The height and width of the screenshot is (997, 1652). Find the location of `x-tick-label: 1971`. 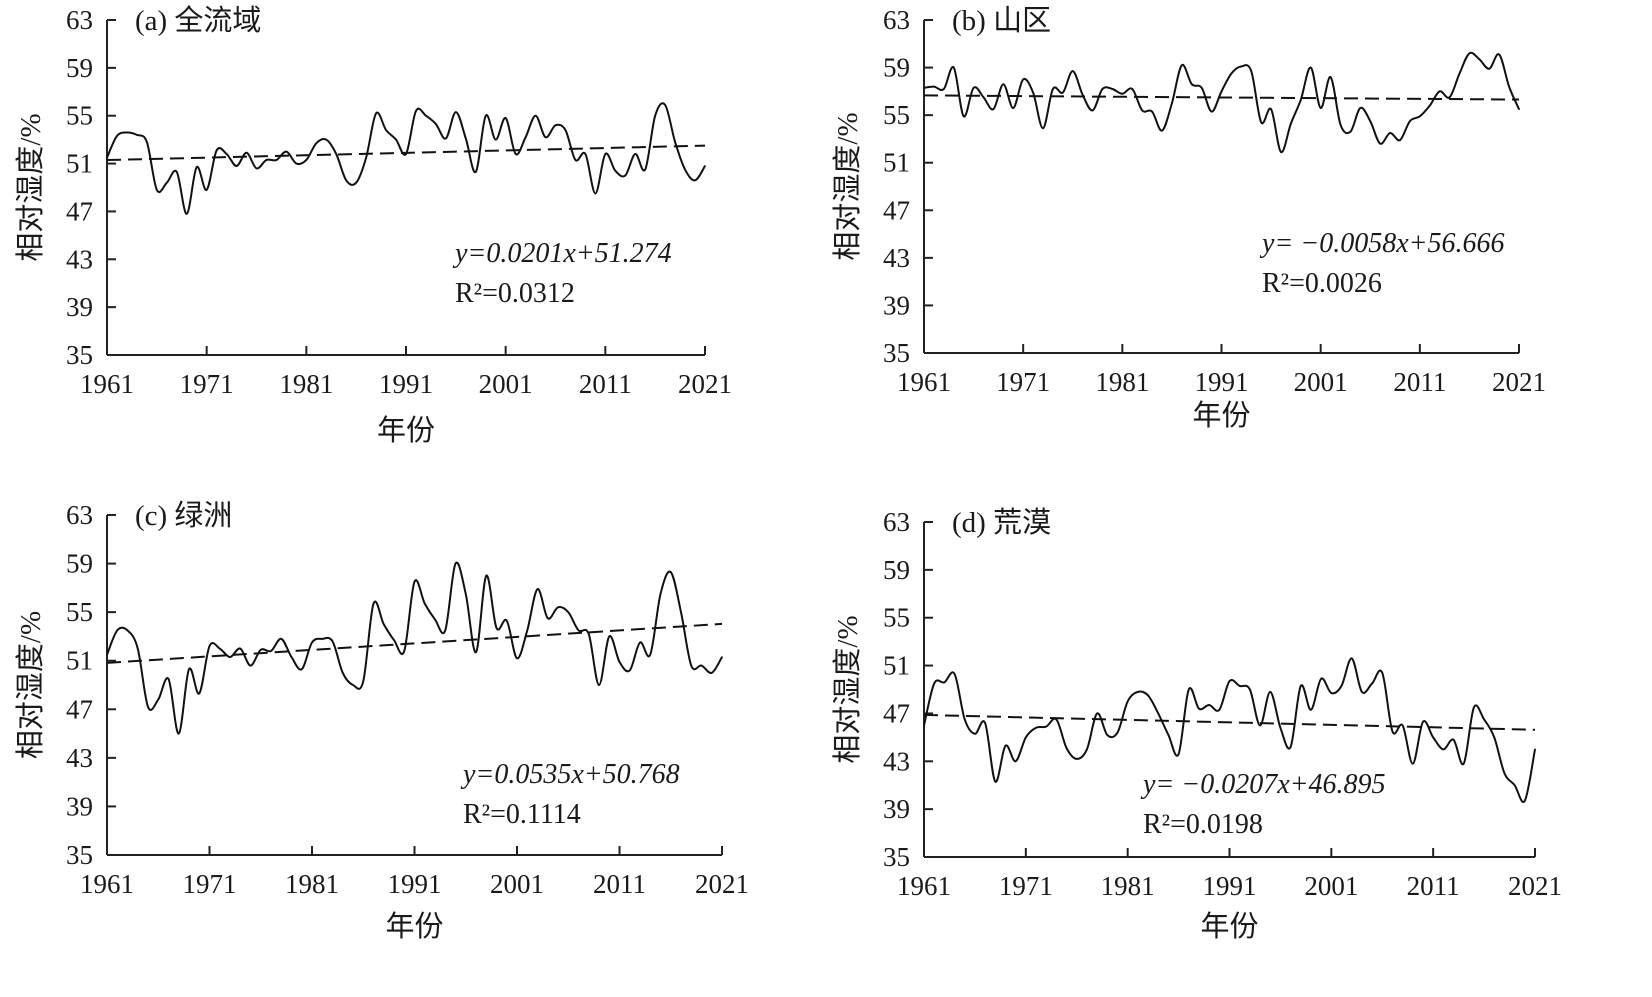

x-tick-label: 1971 is located at coordinates (210, 884).